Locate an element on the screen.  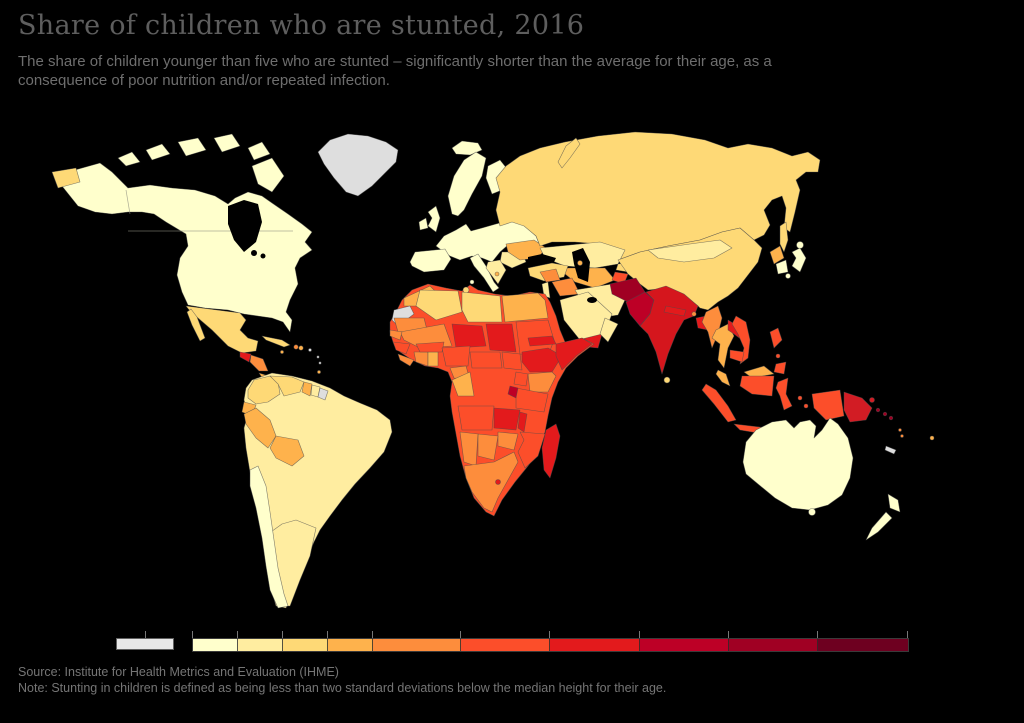
region-niger is located at coordinates (469, 336).